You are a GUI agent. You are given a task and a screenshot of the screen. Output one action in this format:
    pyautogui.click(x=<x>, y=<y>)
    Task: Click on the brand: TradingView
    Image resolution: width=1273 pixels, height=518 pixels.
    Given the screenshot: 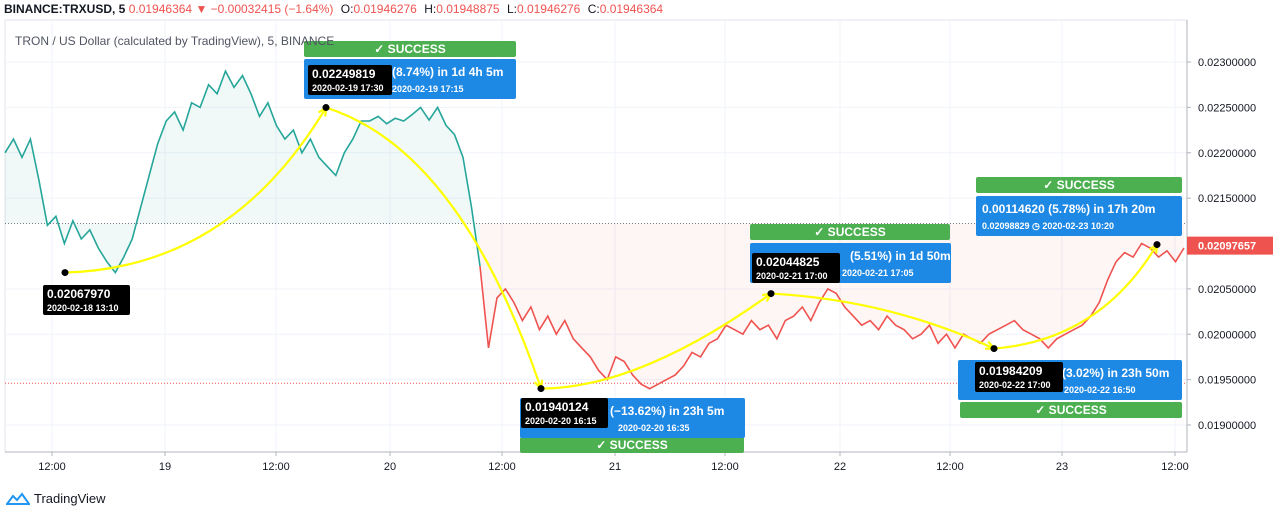 What is the action you would take?
    pyautogui.click(x=56, y=498)
    